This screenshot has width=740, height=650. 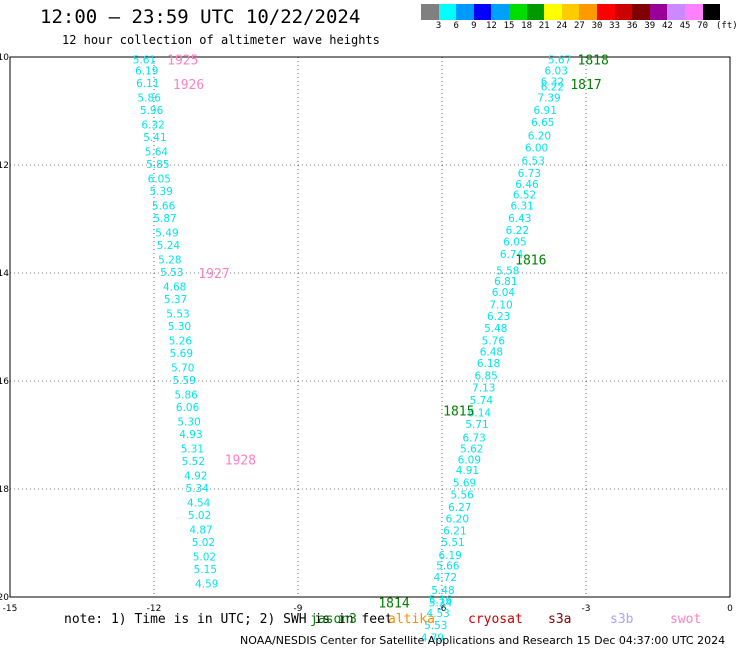 What do you see at coordinates (495, 619) in the screenshot?
I see `satellite-cryosat: cryosat` at bounding box center [495, 619].